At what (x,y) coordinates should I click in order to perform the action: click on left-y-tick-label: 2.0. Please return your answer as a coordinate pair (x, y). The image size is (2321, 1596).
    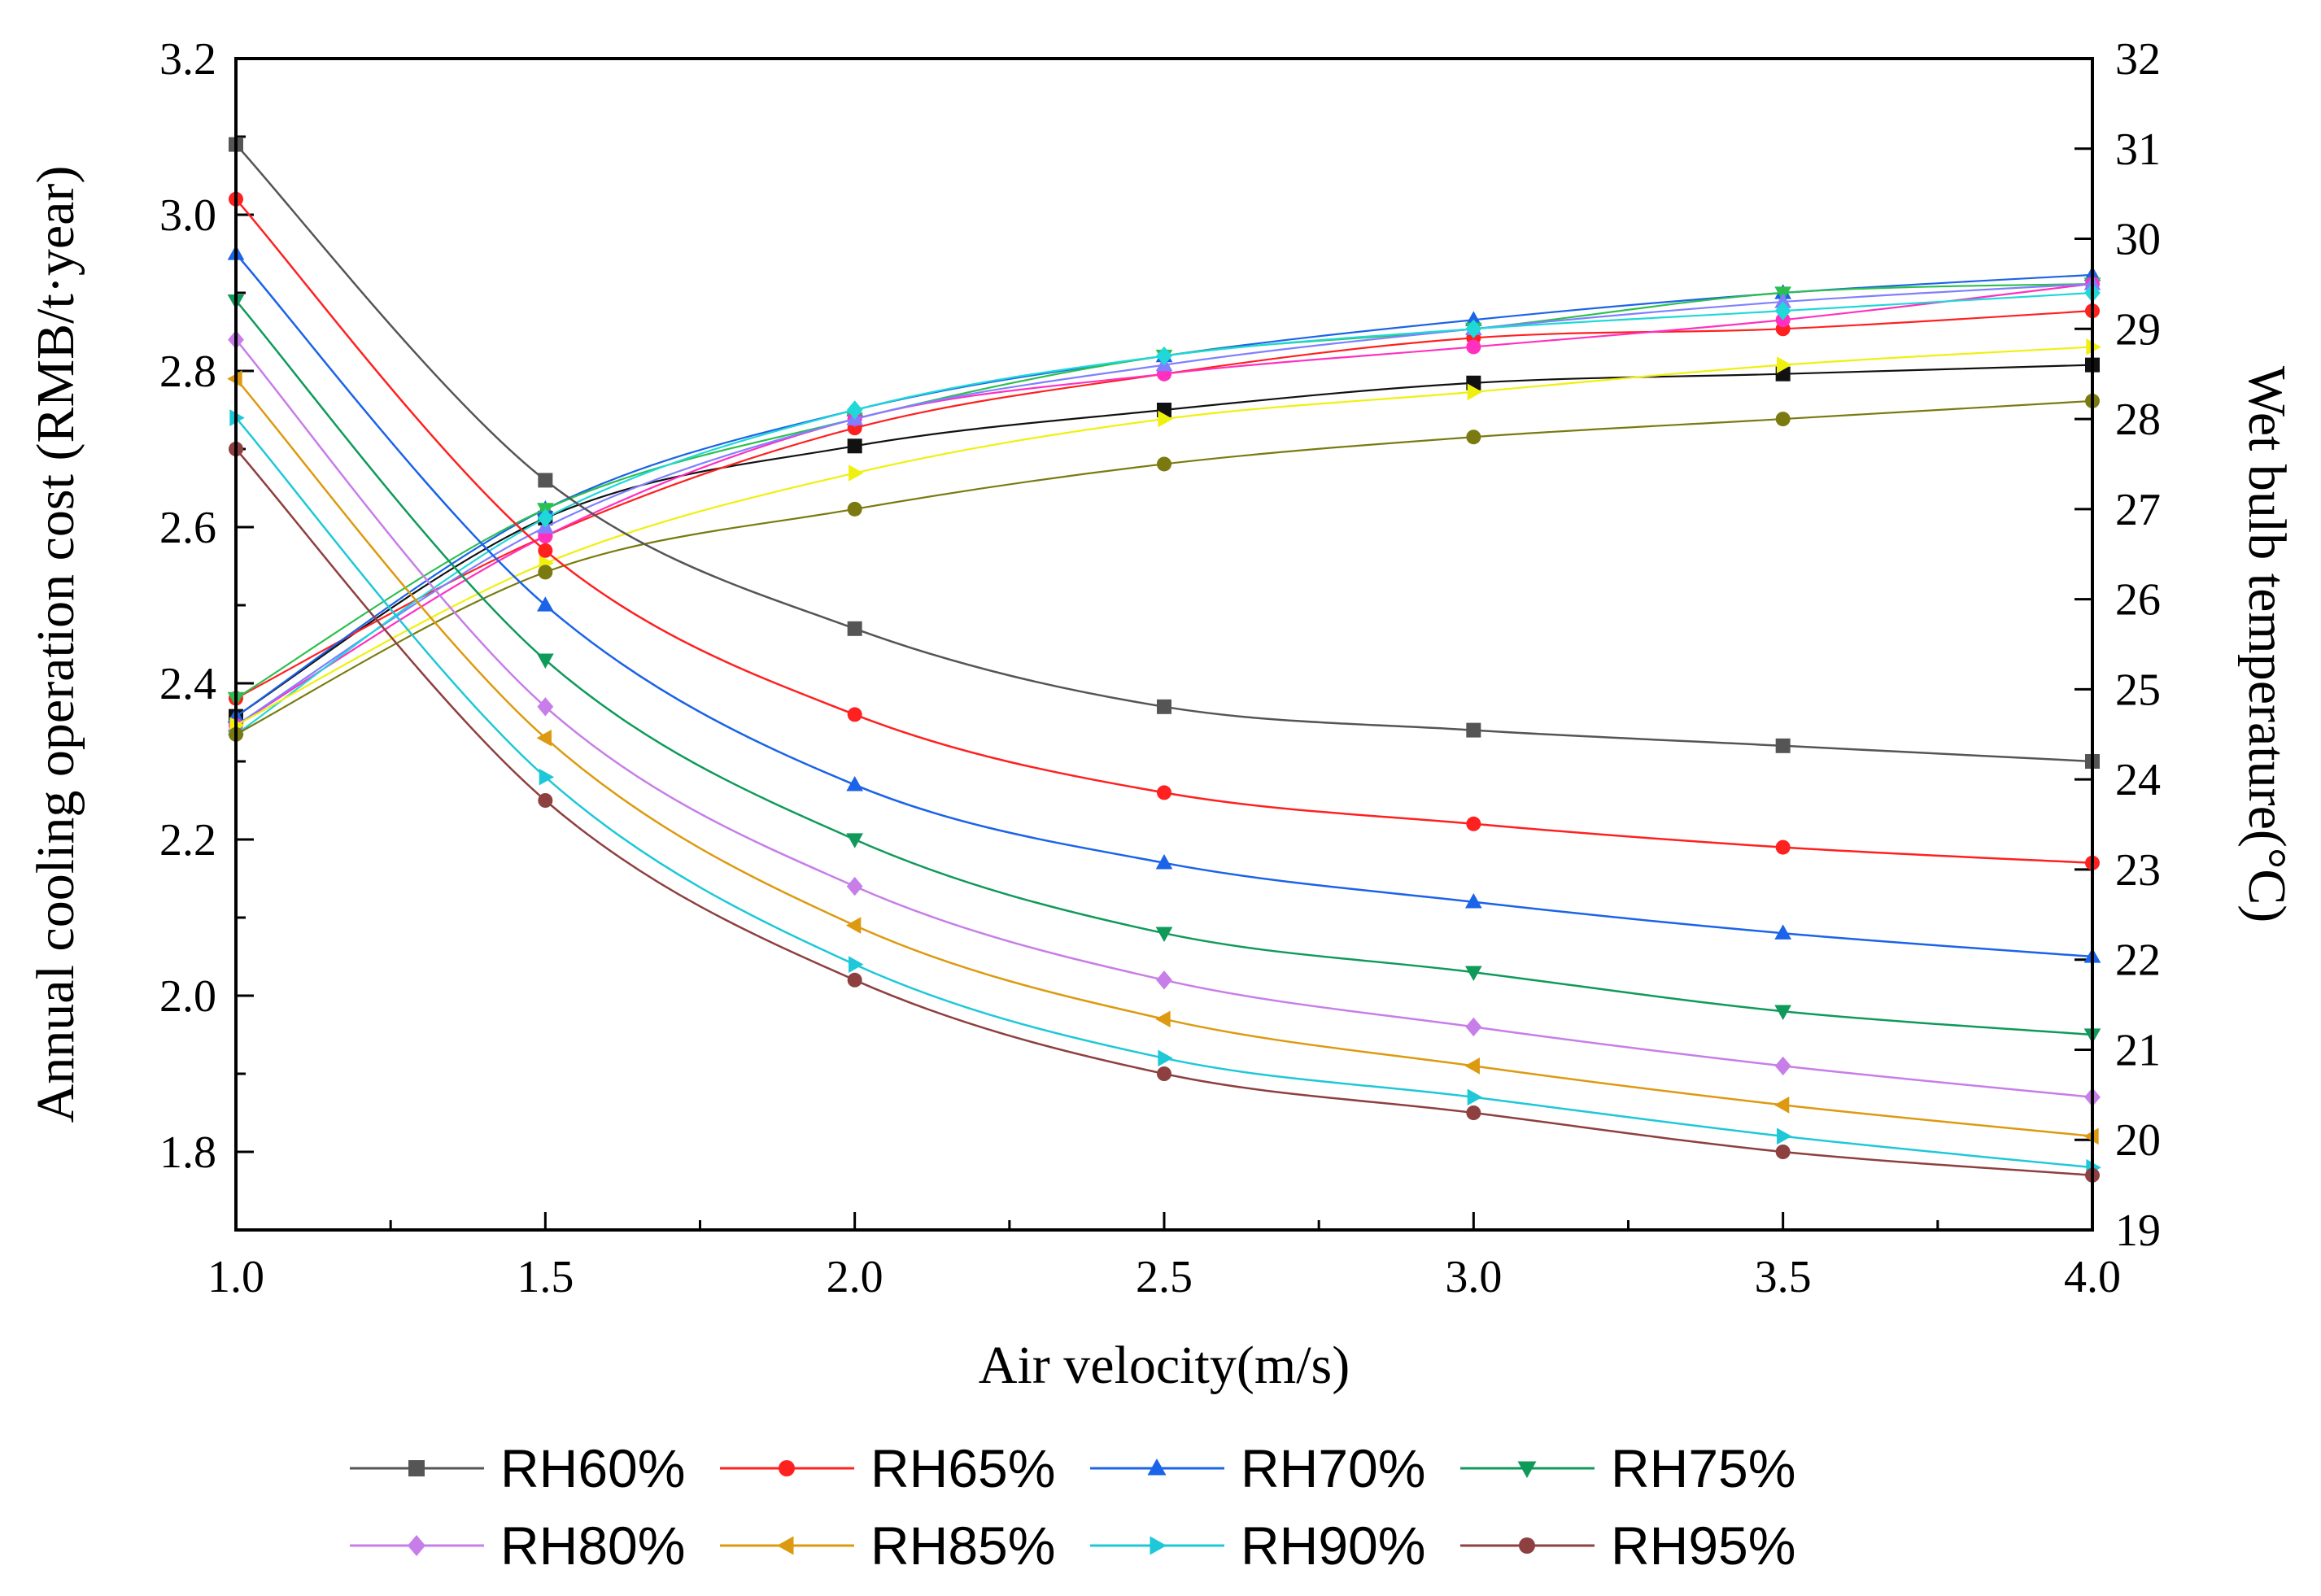
    Looking at the image, I should click on (187, 996).